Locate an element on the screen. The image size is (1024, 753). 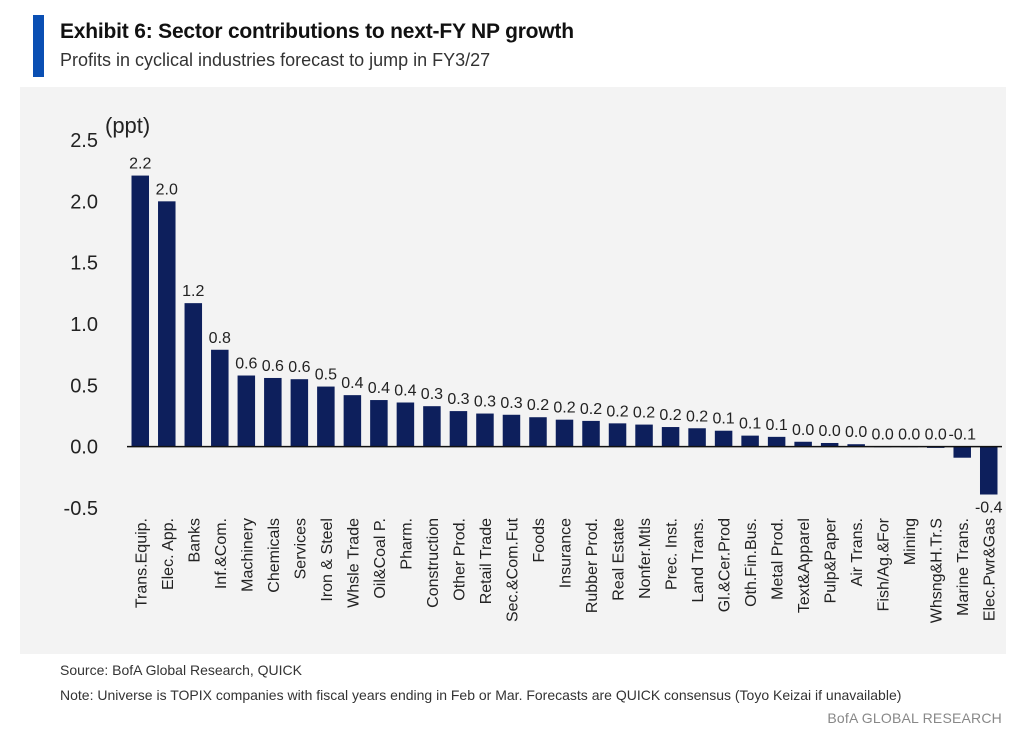
category-label: Metal Prod. is located at coordinates (778, 559).